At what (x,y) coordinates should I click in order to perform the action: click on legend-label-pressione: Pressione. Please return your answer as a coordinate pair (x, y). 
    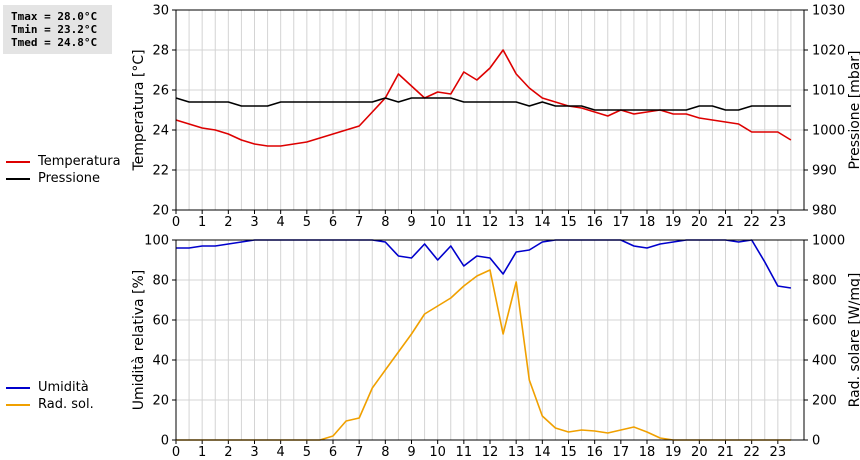
    Looking at the image, I should click on (69, 178).